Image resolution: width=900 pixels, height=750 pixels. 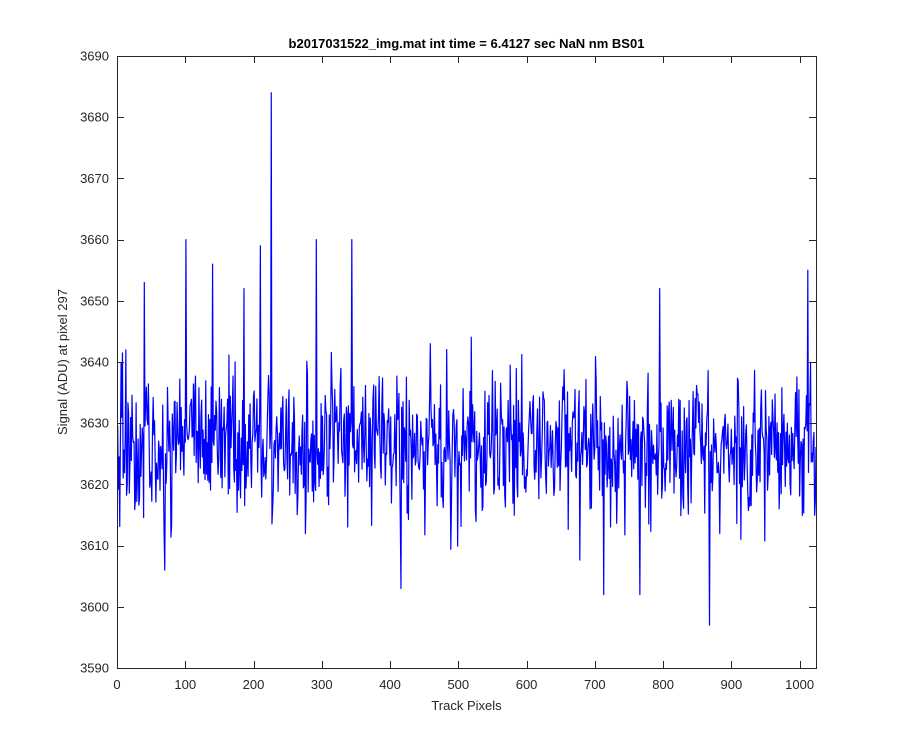 What do you see at coordinates (663, 684) in the screenshot?
I see `x-tick-label: 800` at bounding box center [663, 684].